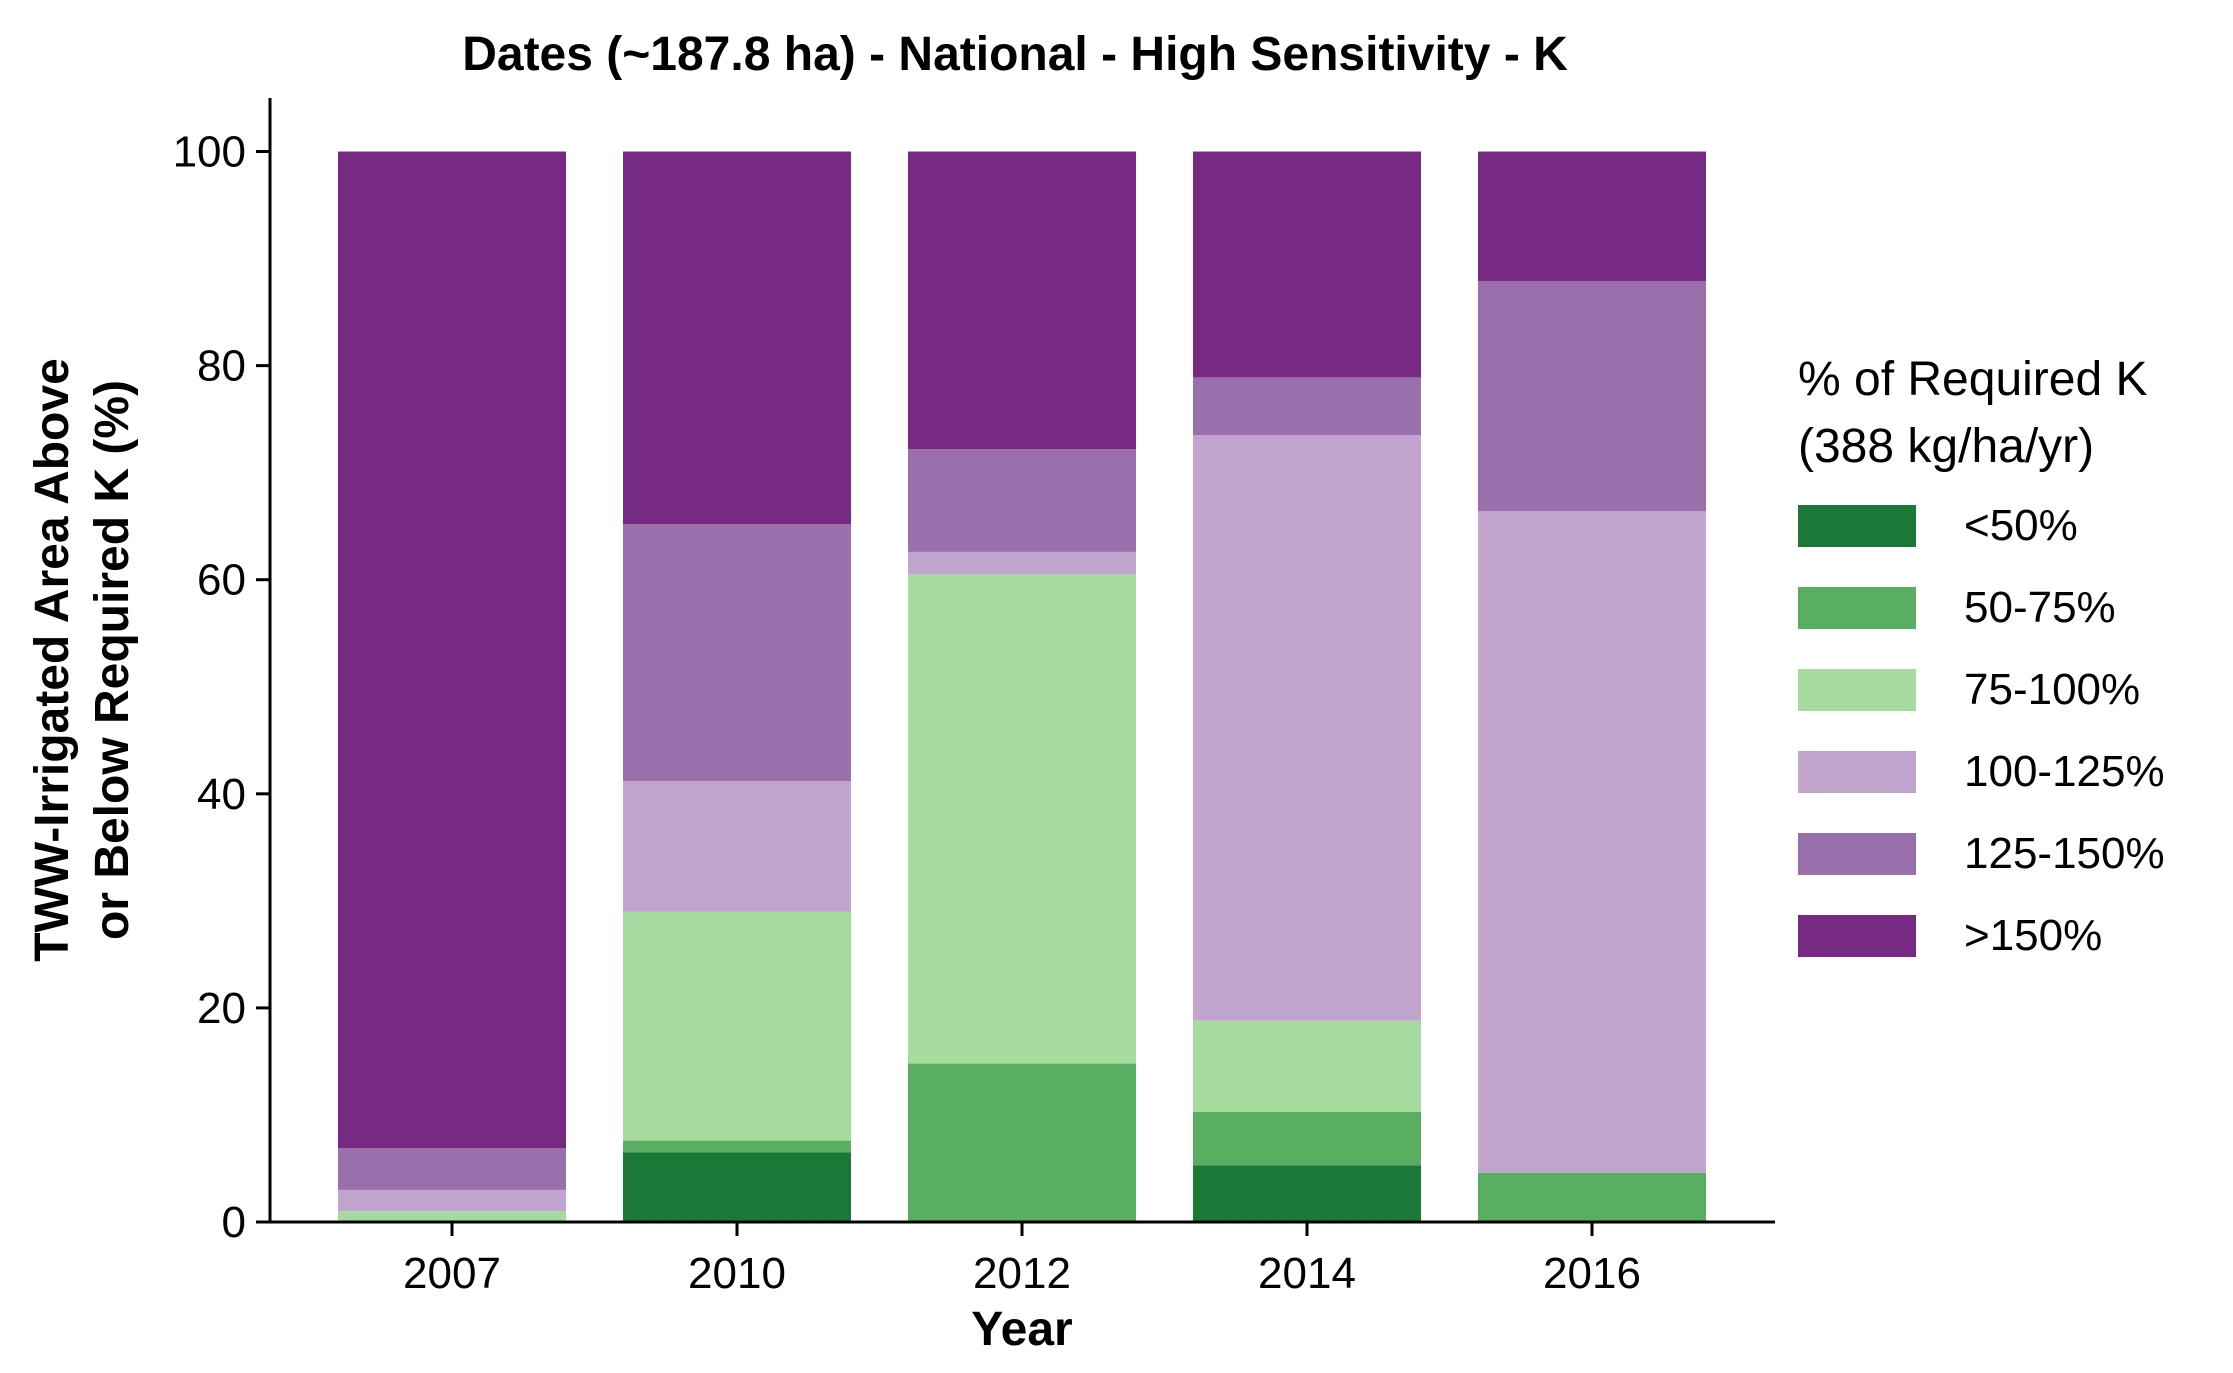  Describe the element at coordinates (2064, 771) in the screenshot. I see `legend-entry-label: 100-125%` at that location.